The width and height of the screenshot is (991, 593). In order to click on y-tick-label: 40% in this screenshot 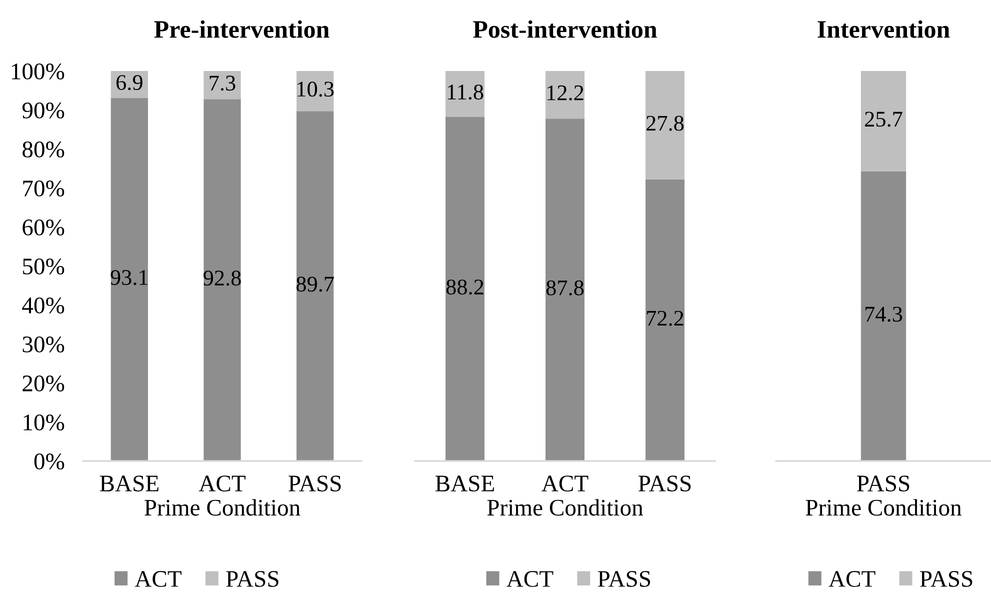, I will do `click(43, 305)`.